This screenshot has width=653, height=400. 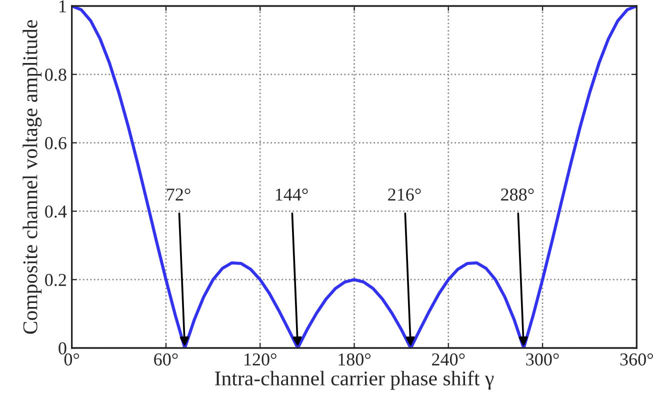 What do you see at coordinates (292, 194) in the screenshot?
I see `annotation: 144°` at bounding box center [292, 194].